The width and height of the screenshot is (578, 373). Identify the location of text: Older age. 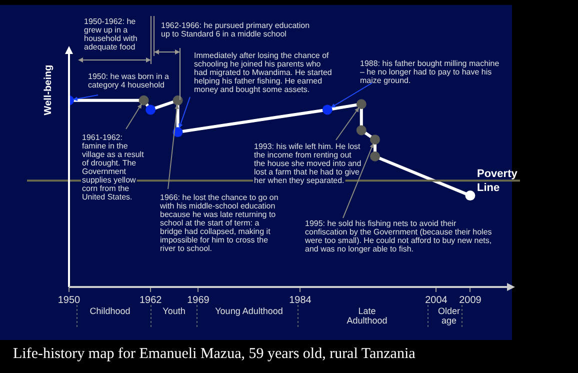
(449, 316).